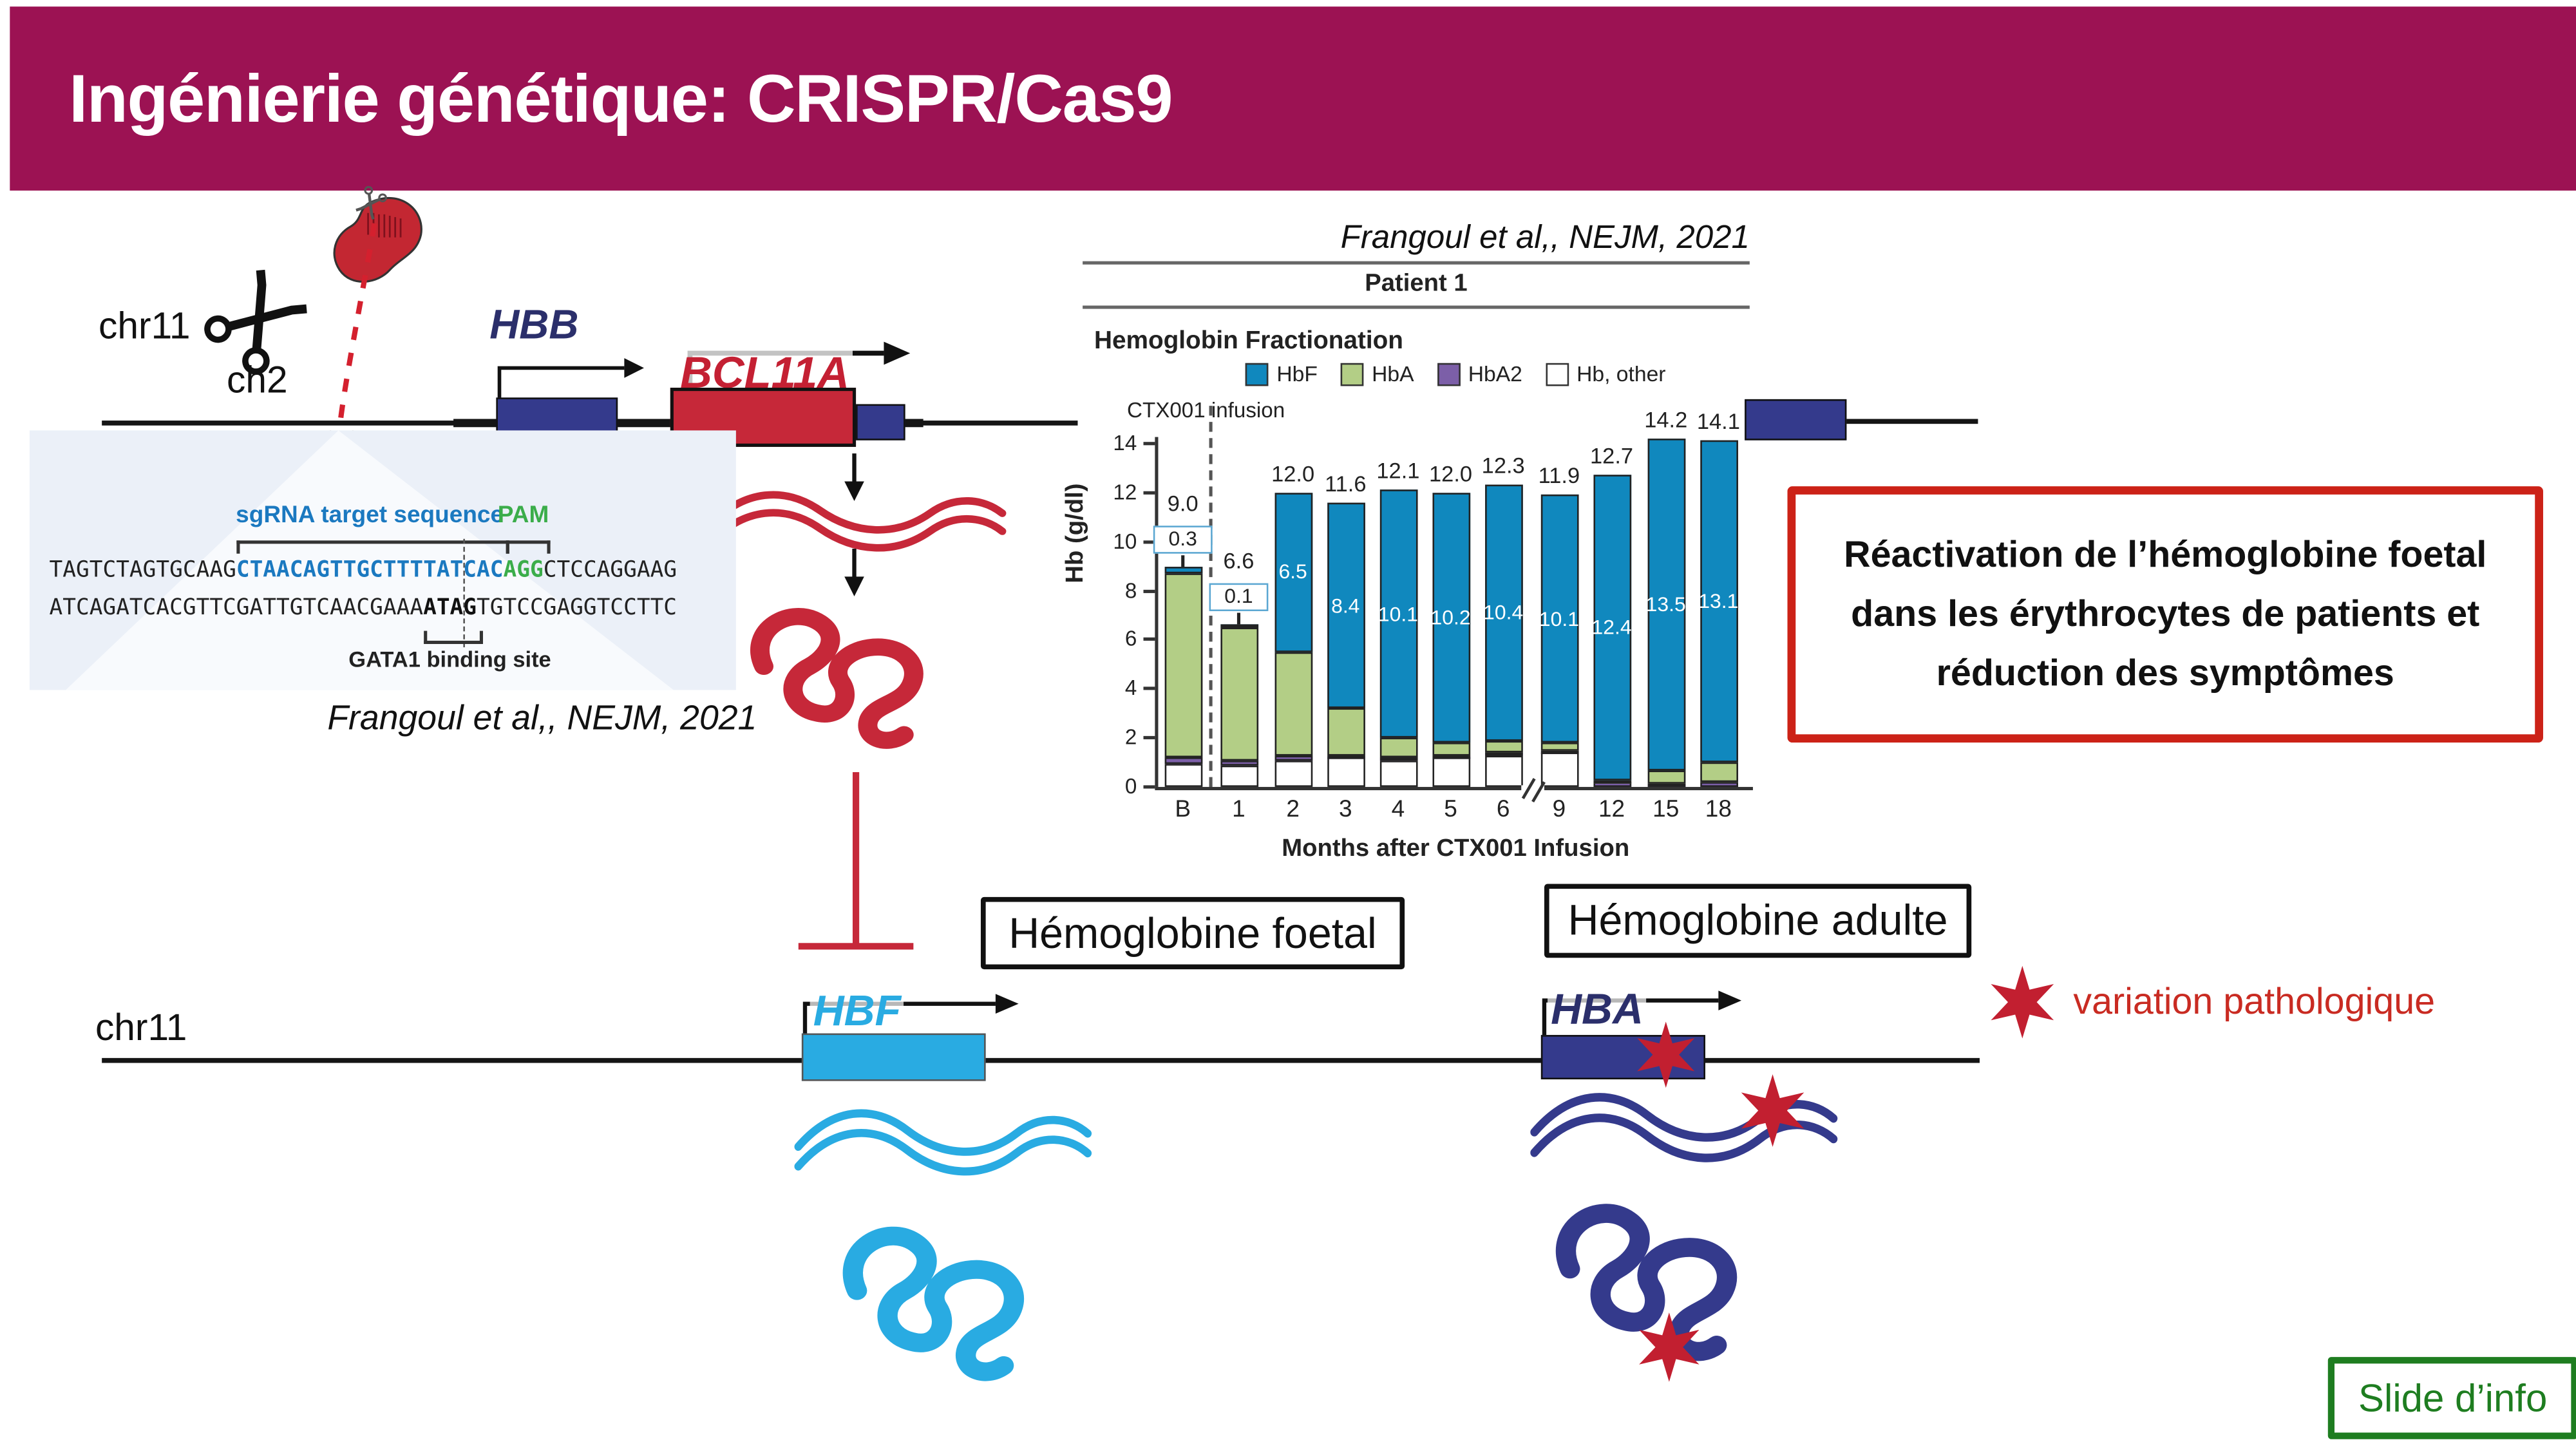  Describe the element at coordinates (1157, 612) in the screenshot. I see `y-axis-line` at that location.